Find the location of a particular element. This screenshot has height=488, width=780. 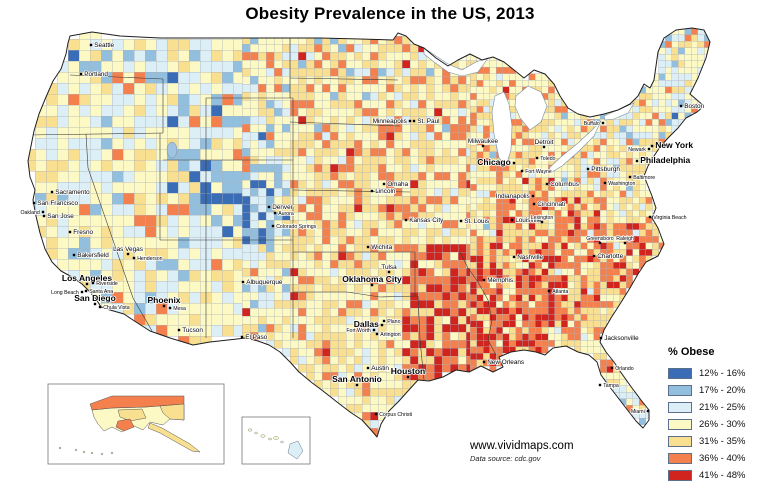

city-marker-santa-ana: Santa Ana is located at coordinates (99, 292).